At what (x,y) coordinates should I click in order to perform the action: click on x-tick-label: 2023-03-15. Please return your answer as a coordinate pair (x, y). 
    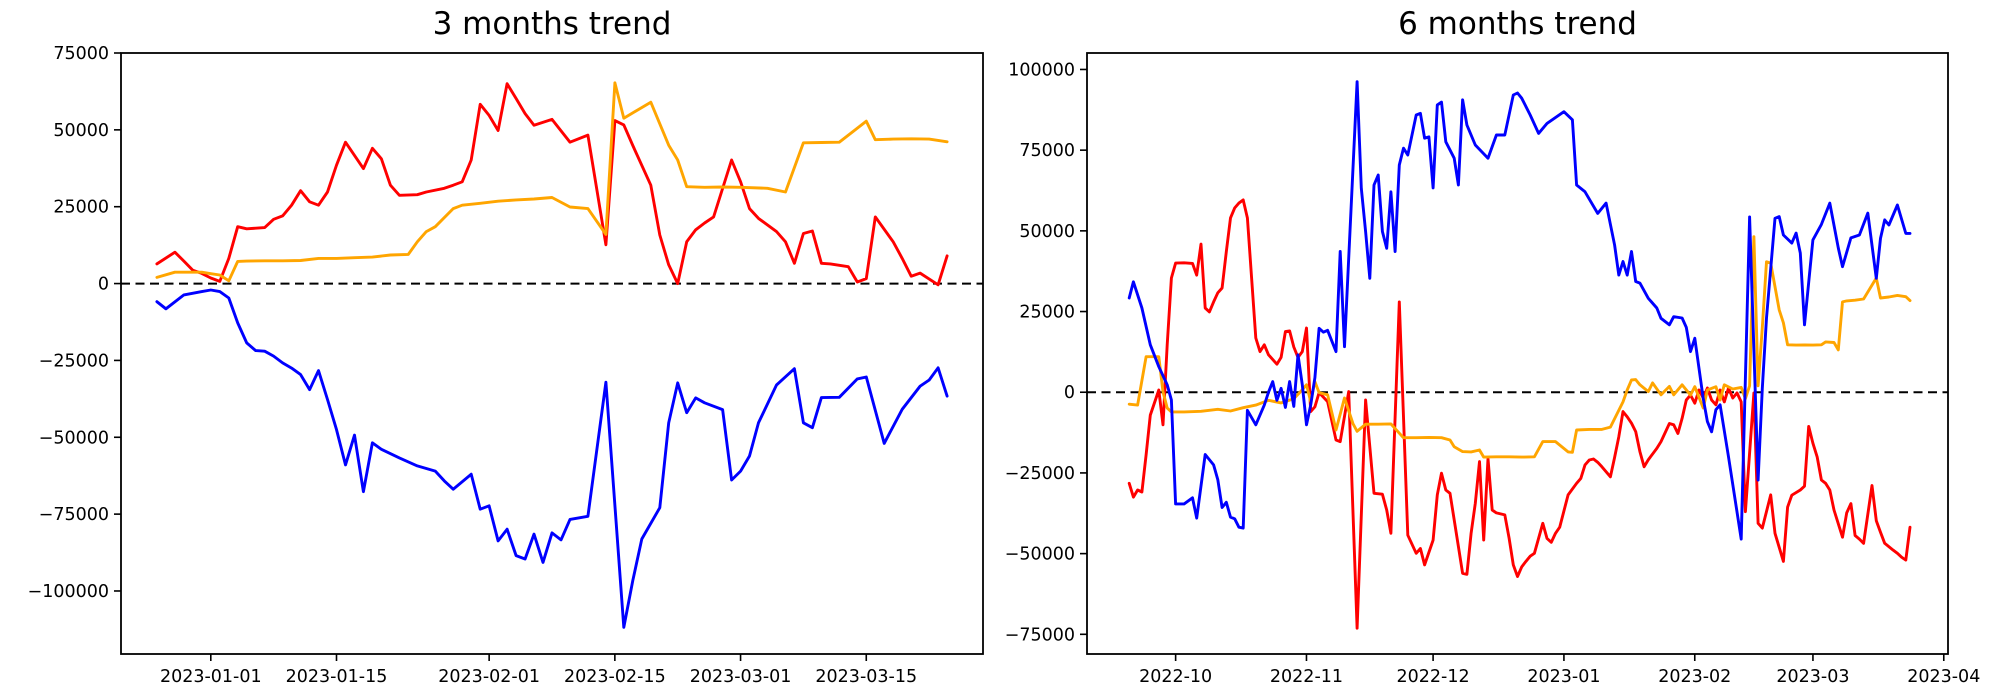
    Looking at the image, I should click on (866, 677).